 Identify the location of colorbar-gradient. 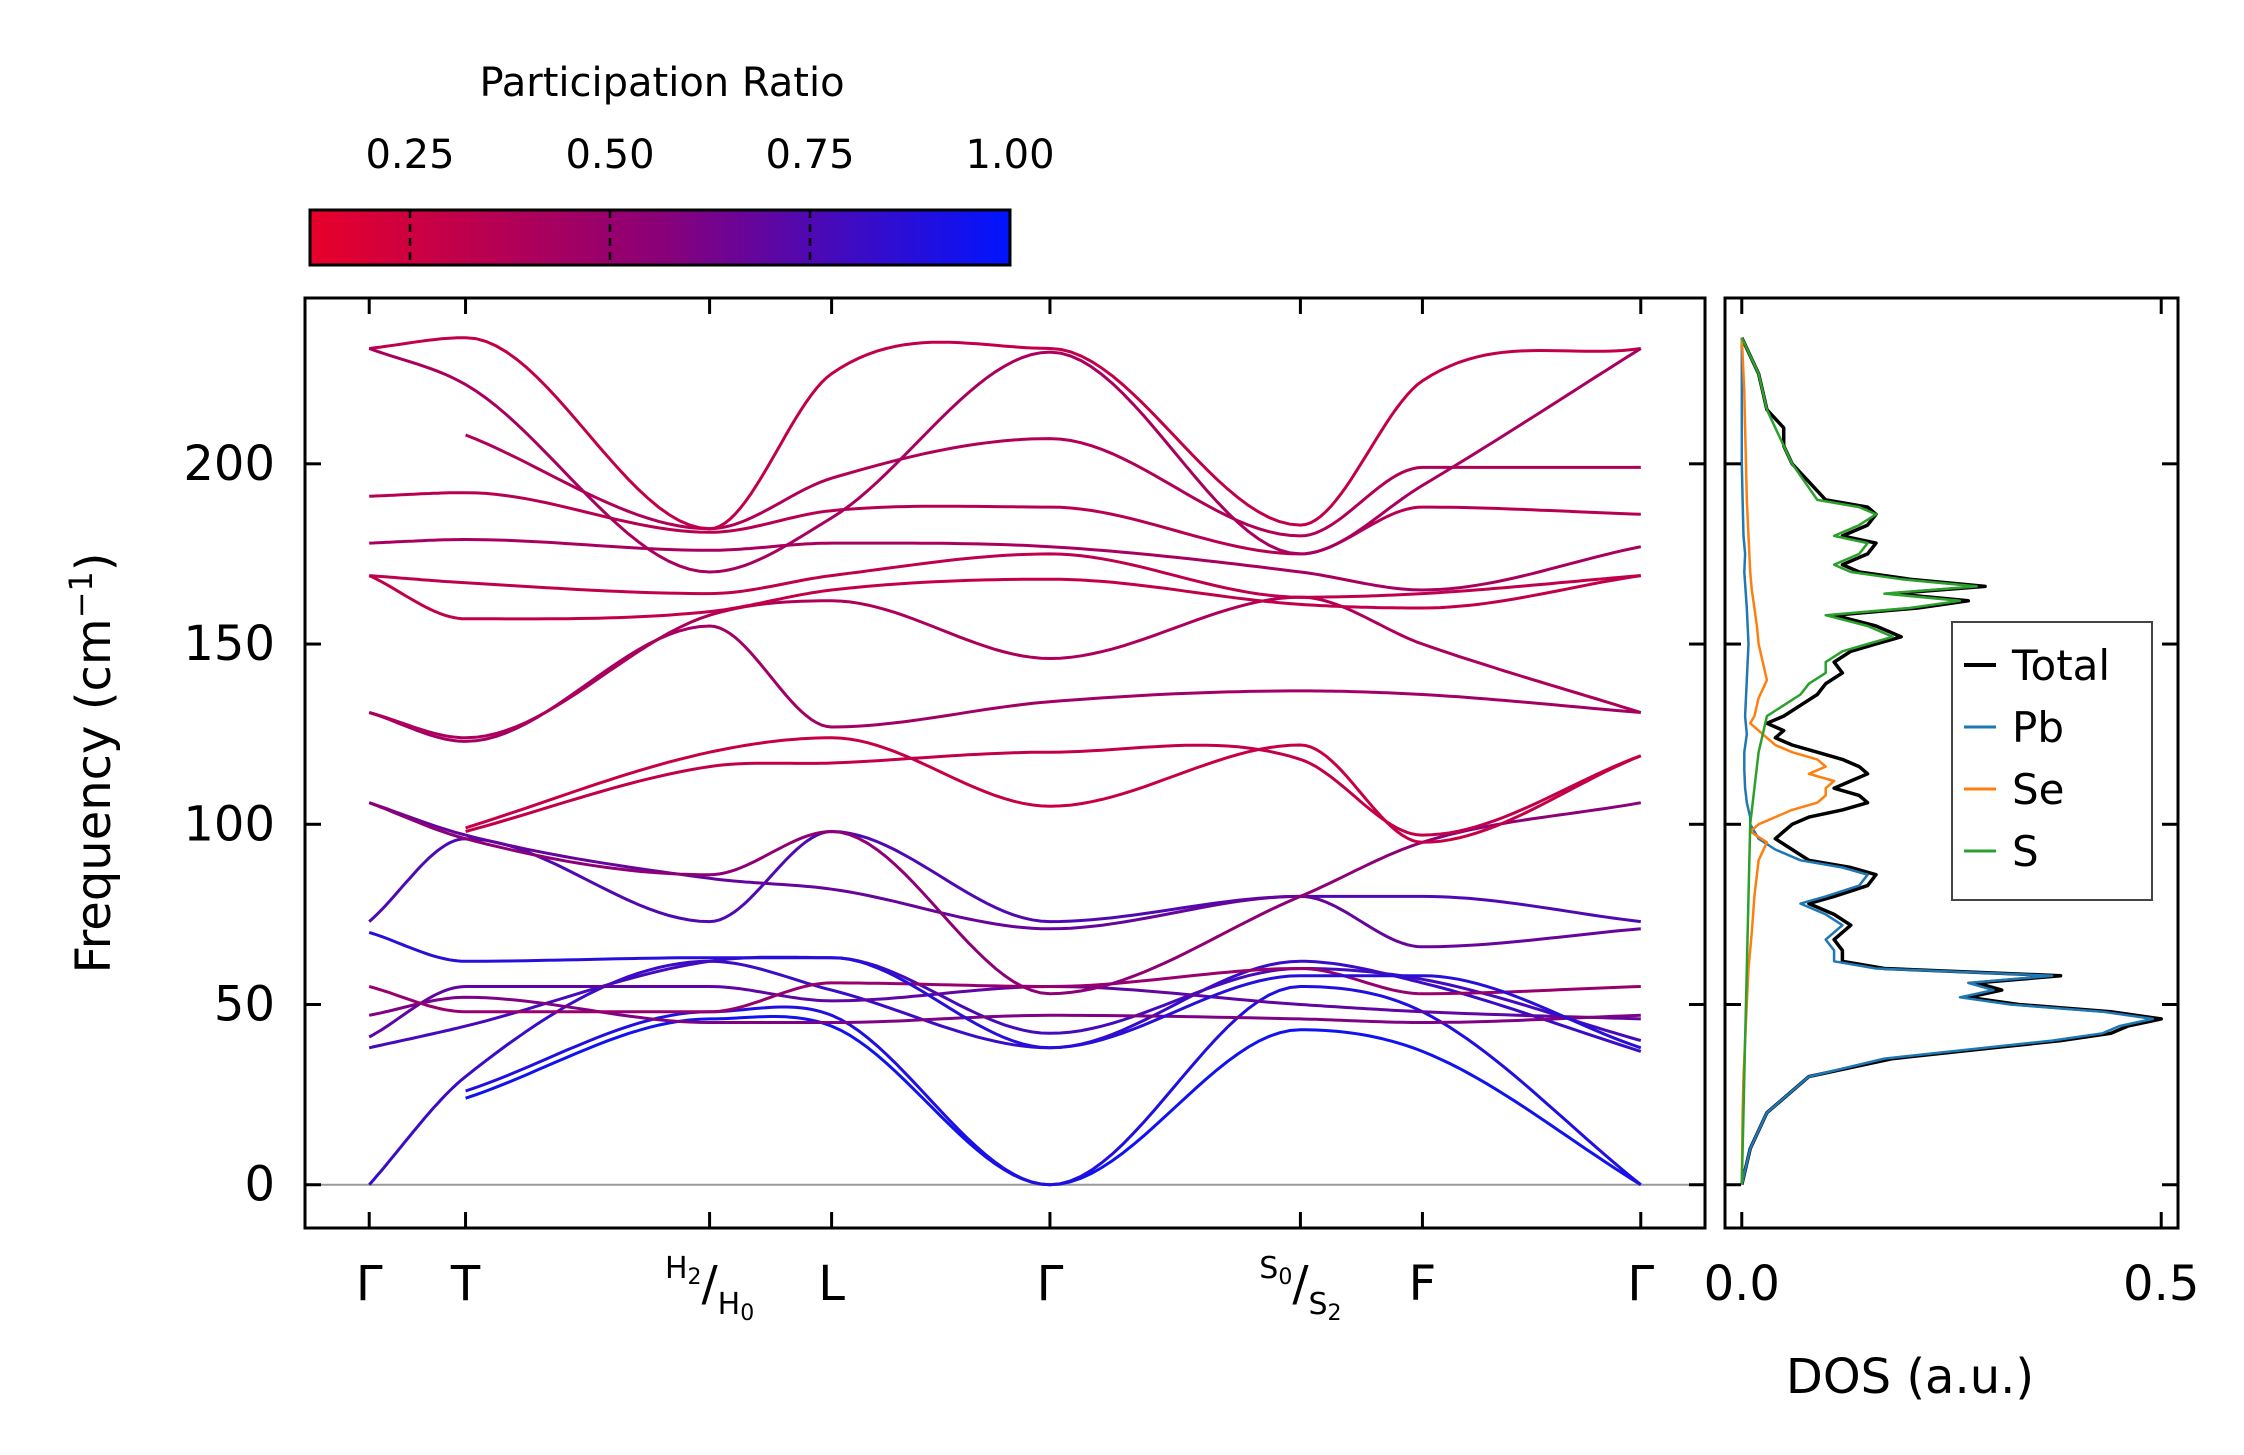
(660, 237).